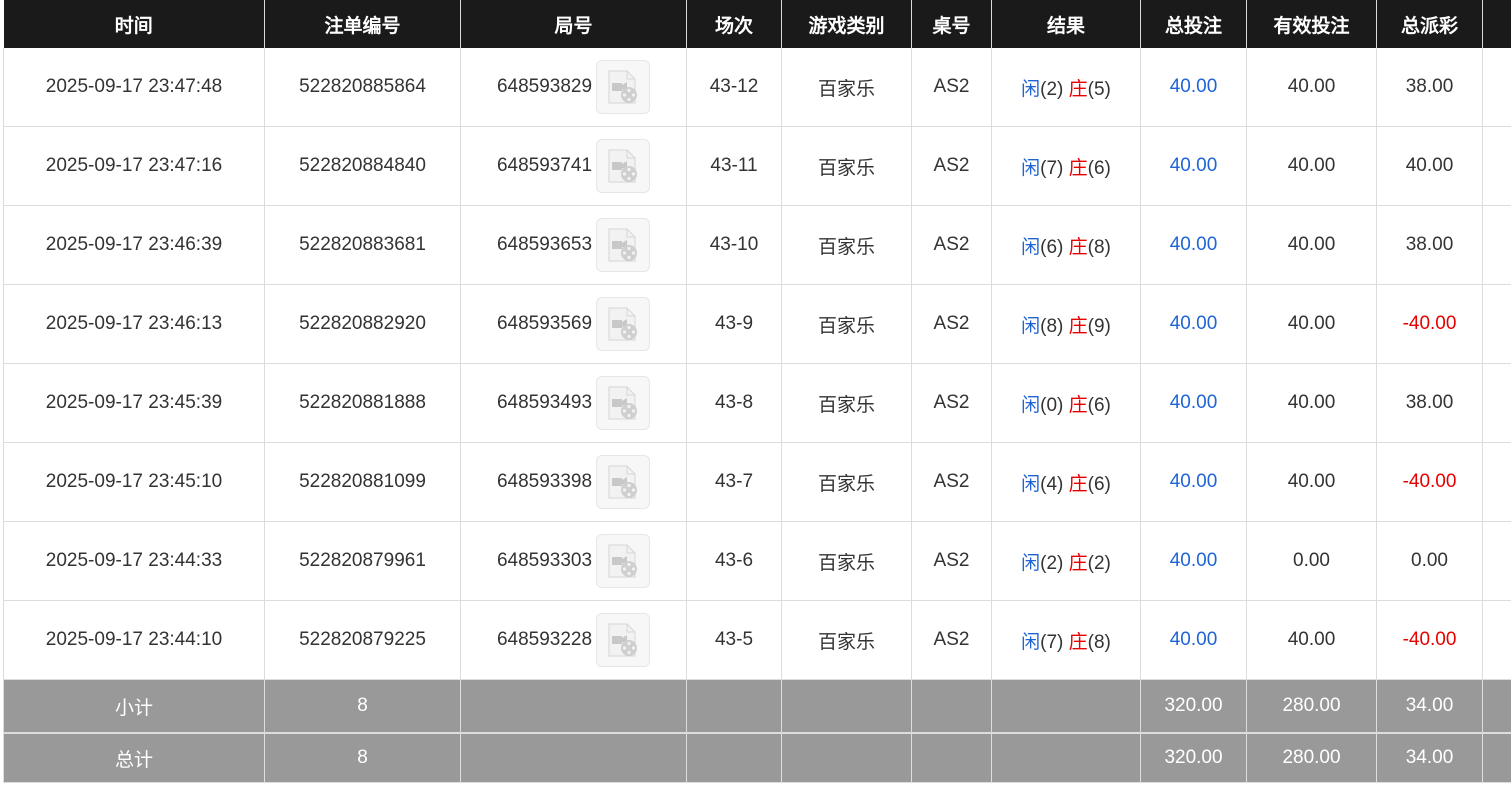 This screenshot has height=788, width=1511. I want to click on round-number: 648593829, so click(544, 87).